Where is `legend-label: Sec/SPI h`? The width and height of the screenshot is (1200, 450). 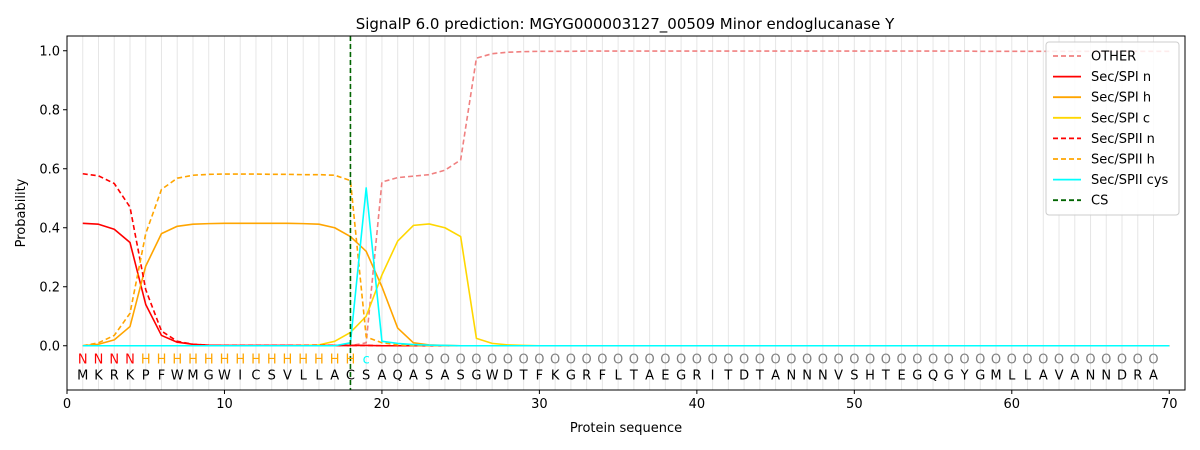 legend-label: Sec/SPI h is located at coordinates (1121, 98).